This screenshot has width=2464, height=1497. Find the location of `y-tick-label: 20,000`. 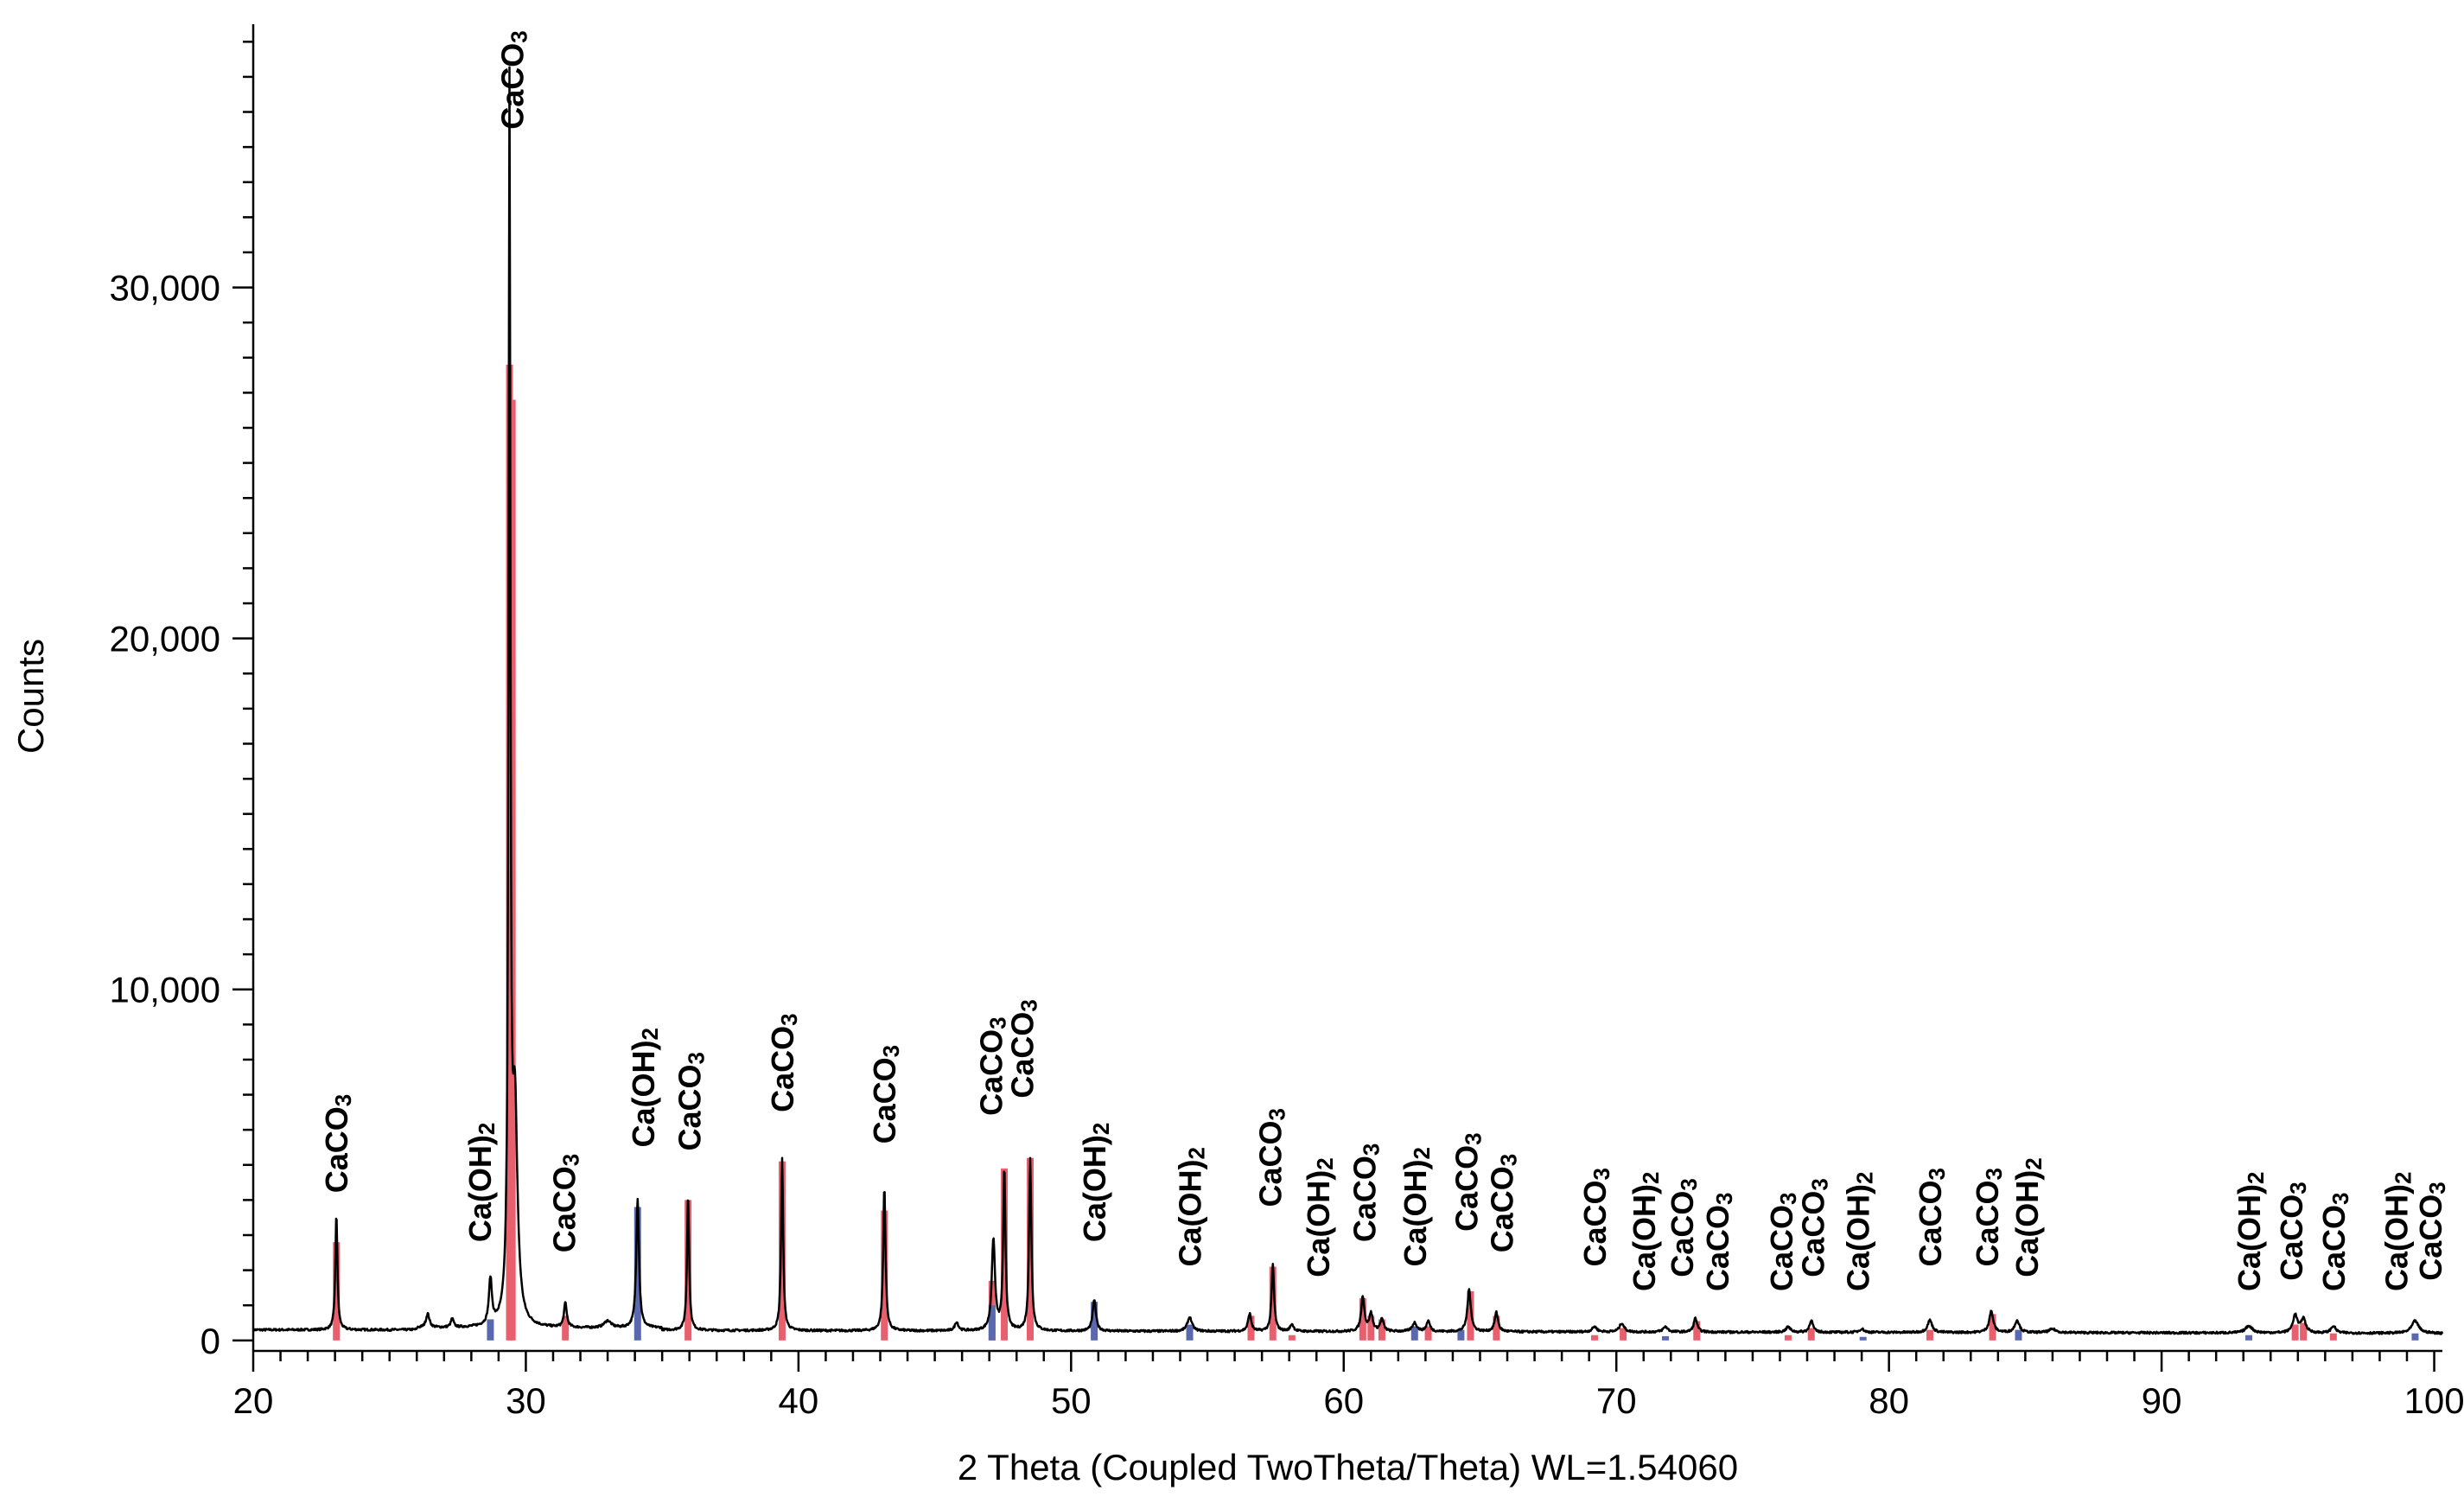

y-tick-label: 20,000 is located at coordinates (165, 639).